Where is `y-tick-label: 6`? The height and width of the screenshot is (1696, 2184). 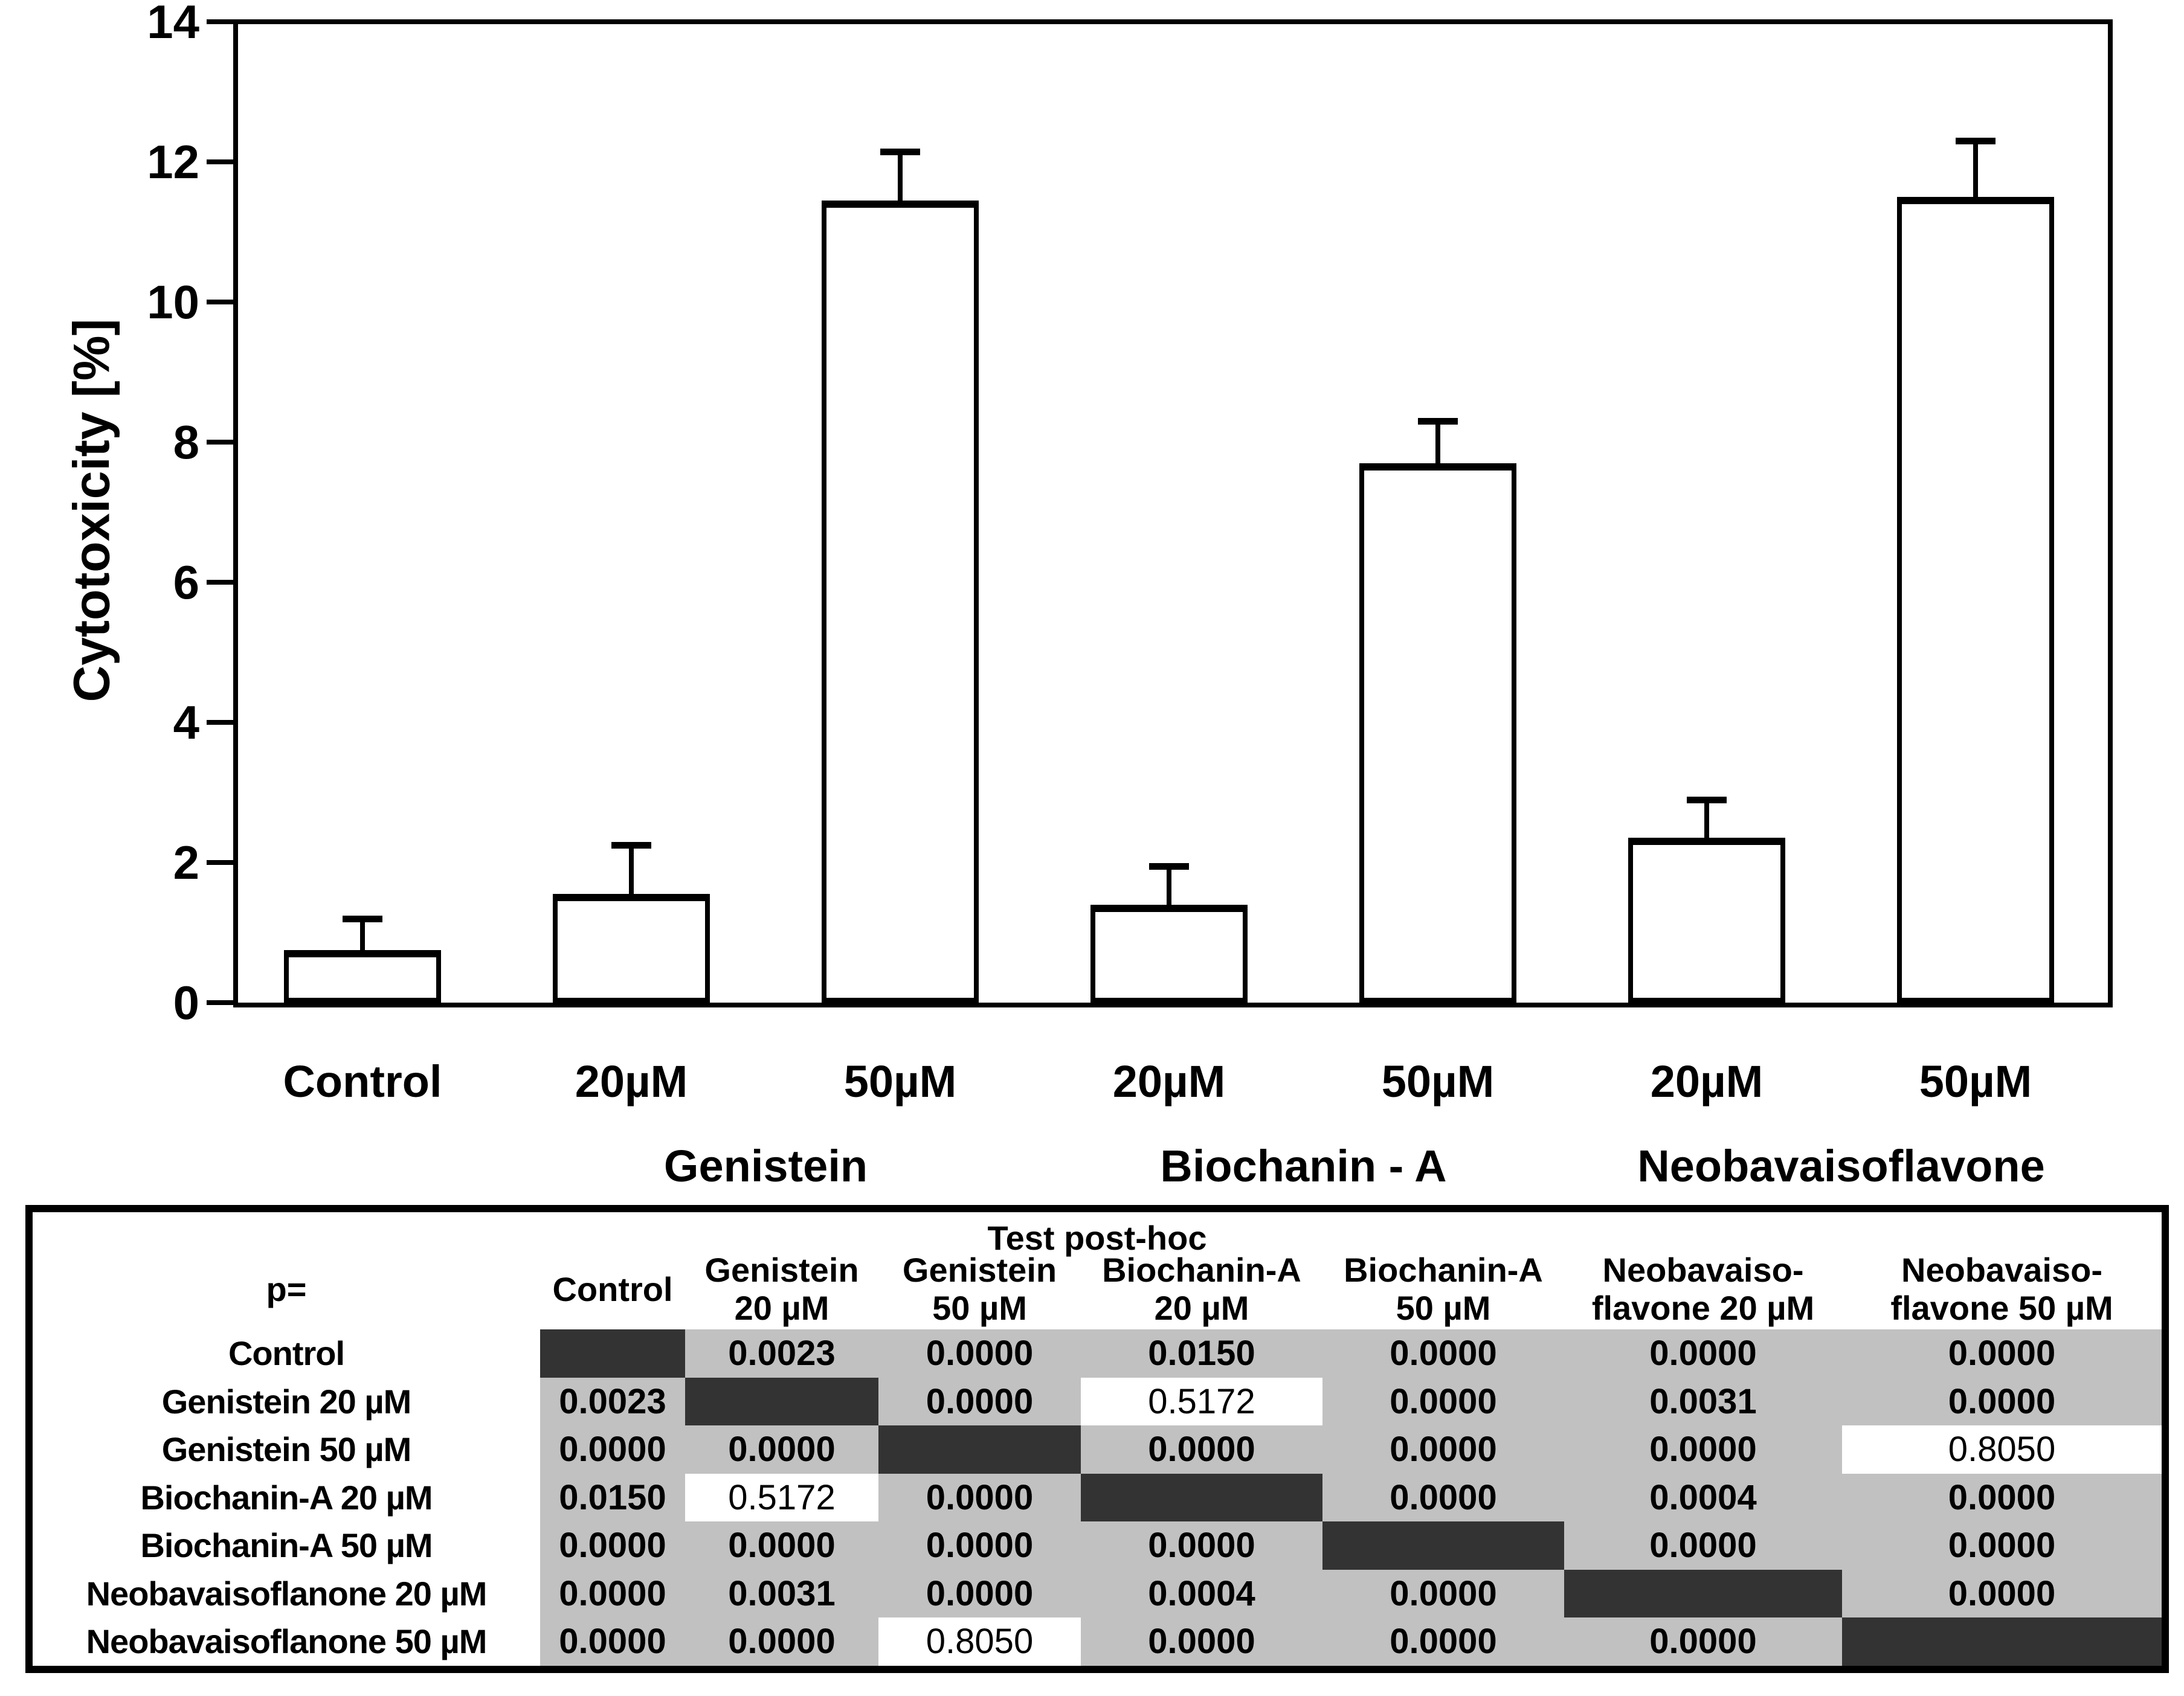
y-tick-label: 6 is located at coordinates (186, 582).